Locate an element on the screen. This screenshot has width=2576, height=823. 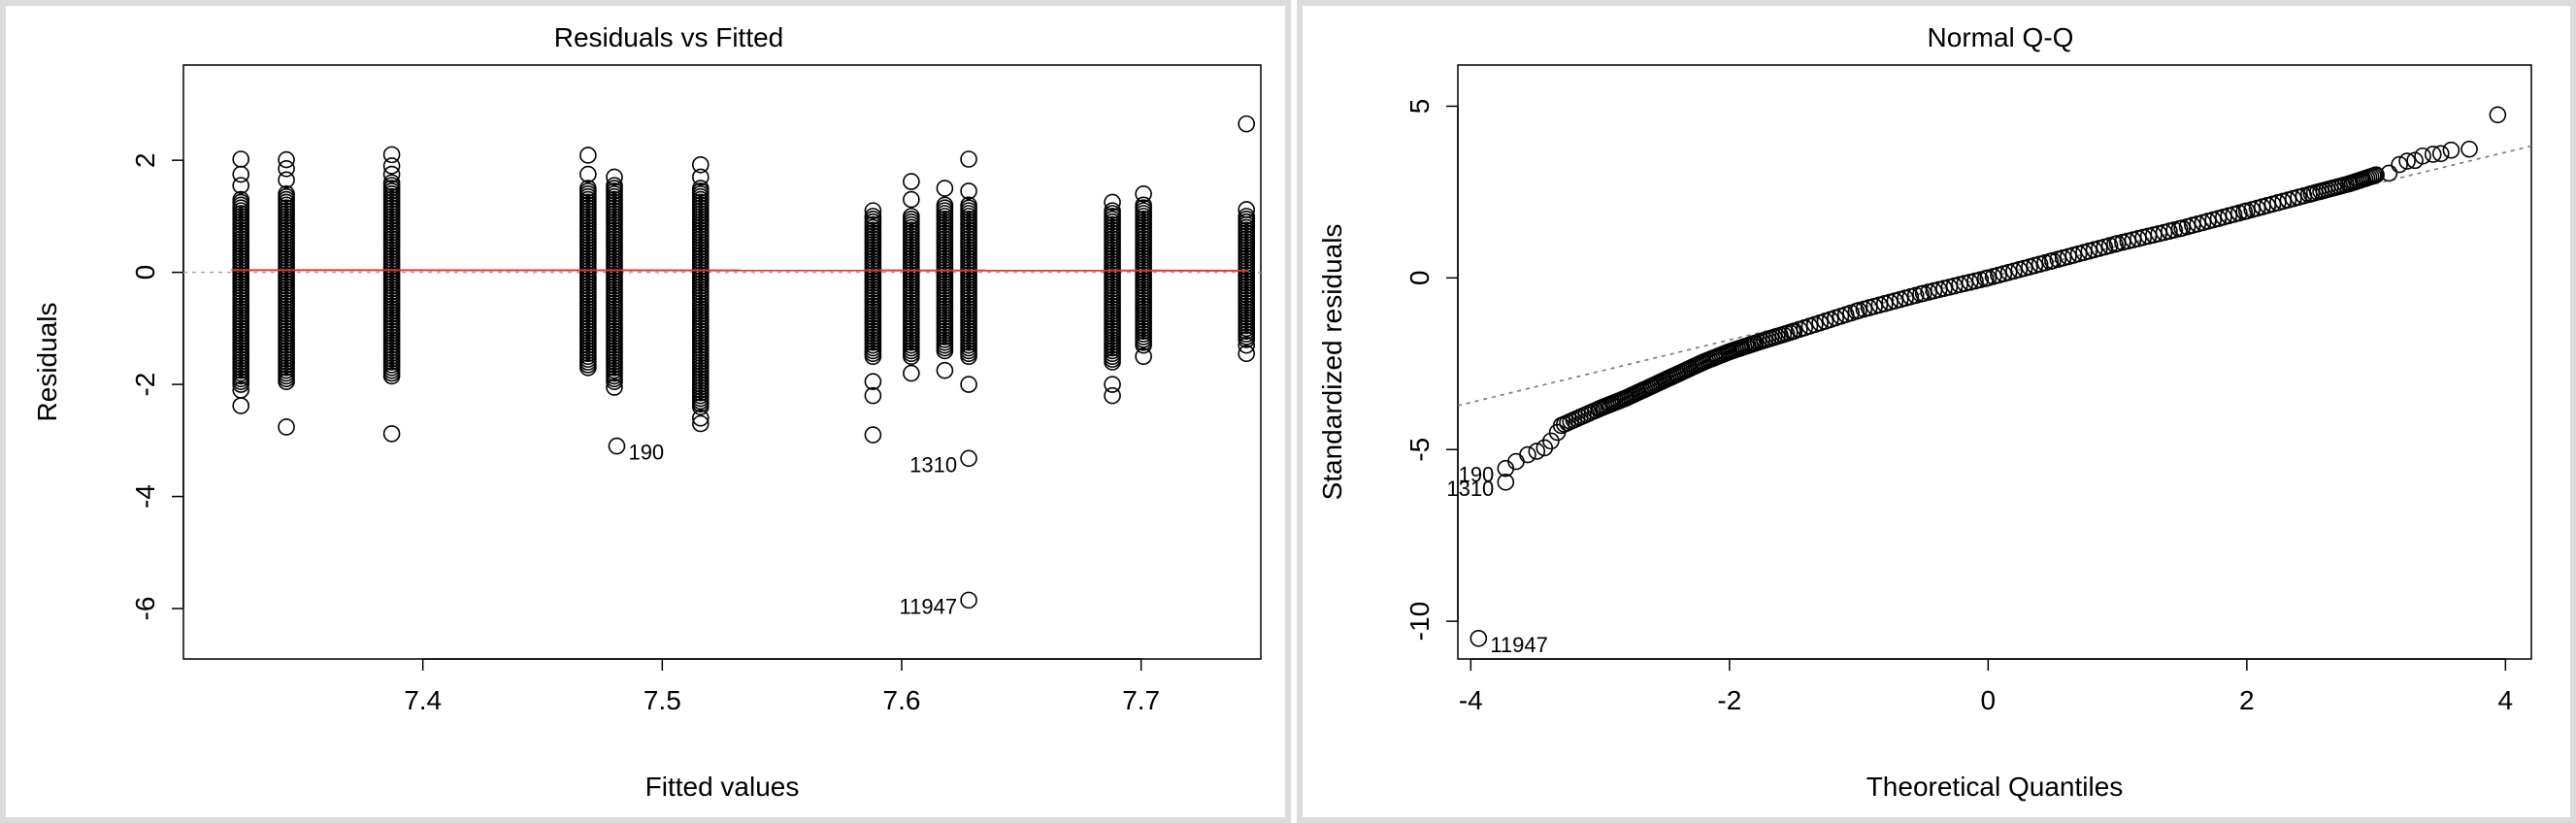
y-tick-label: -6 is located at coordinates (145, 609).